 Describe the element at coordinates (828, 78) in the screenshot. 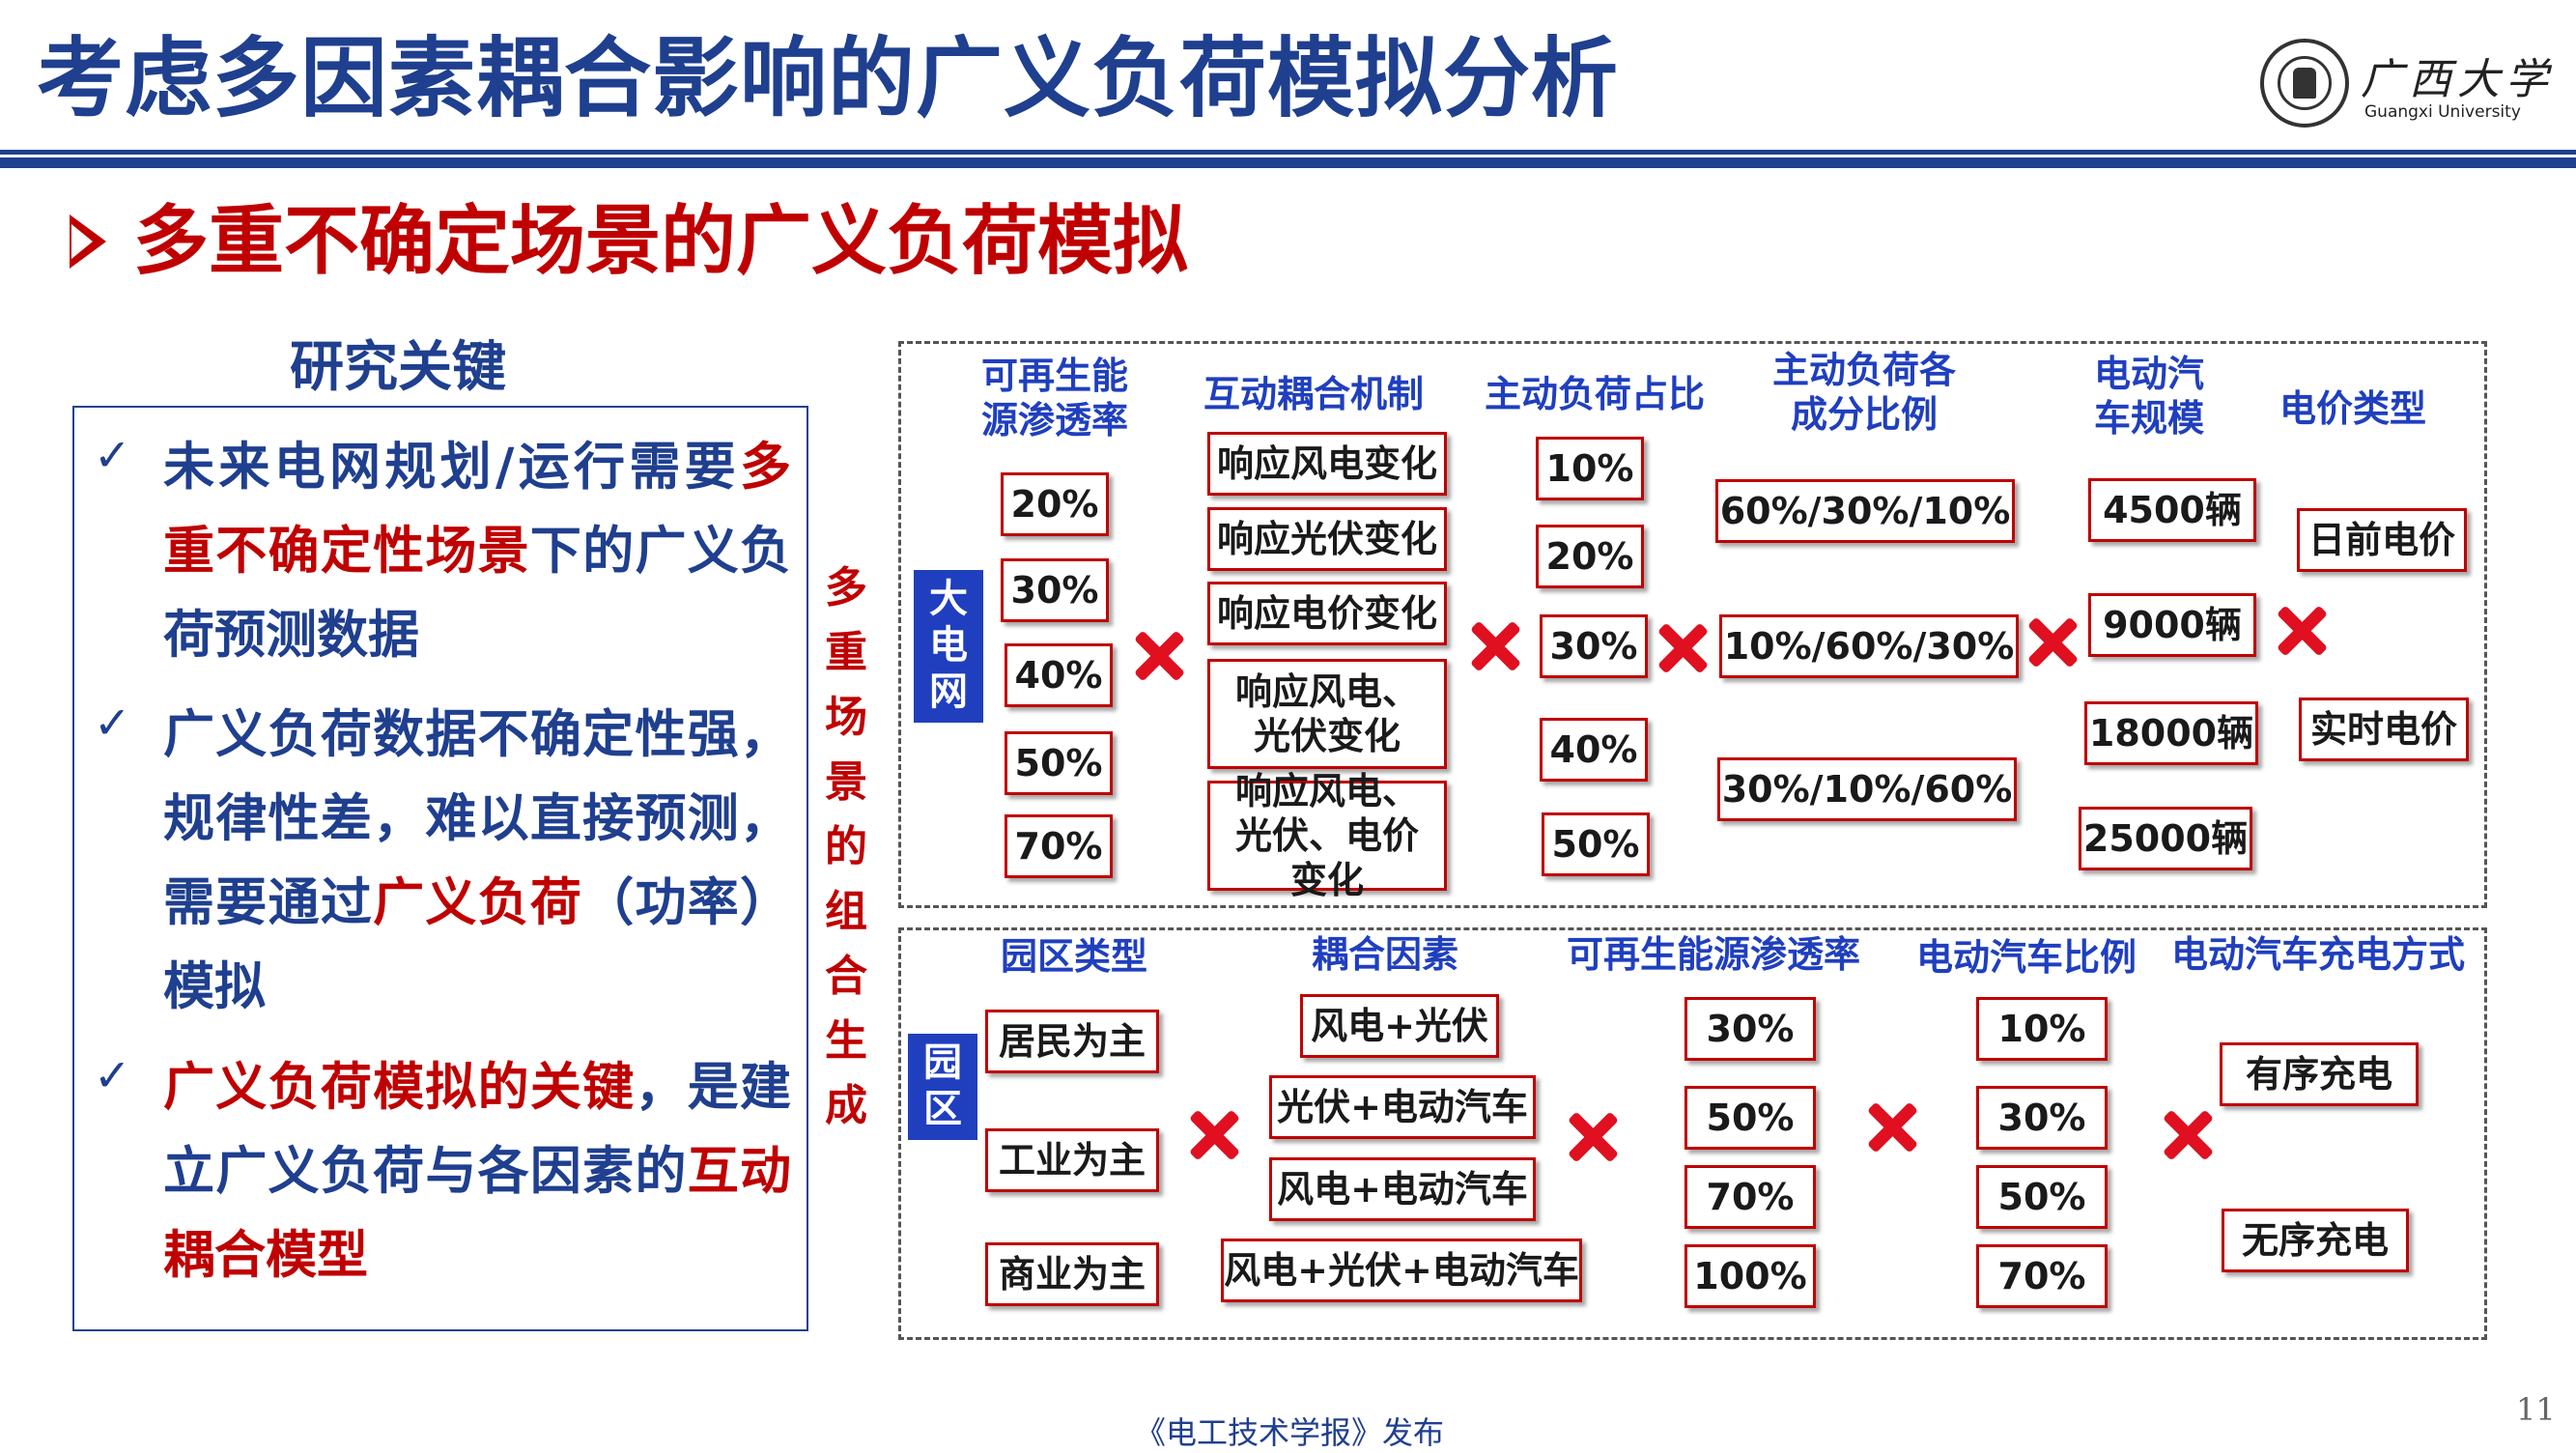

I see `slide-title: 考虑多因素耦合影响的广义负荷模拟分析` at that location.